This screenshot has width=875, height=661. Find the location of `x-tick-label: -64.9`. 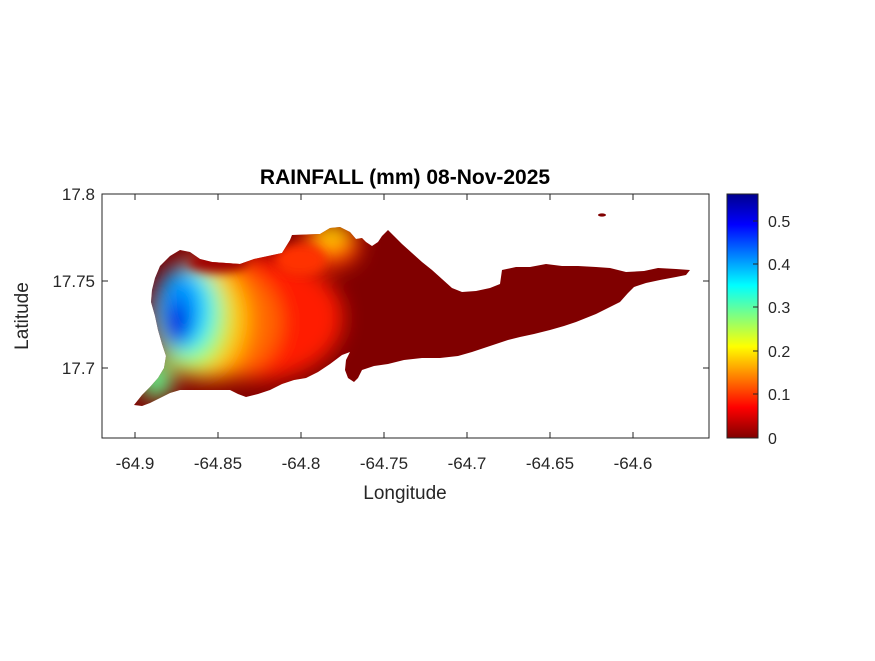

x-tick-label: -64.9 is located at coordinates (135, 463).